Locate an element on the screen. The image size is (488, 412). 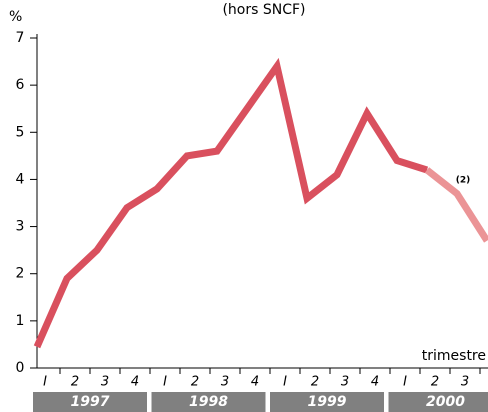
y-tick-label: 6 is located at coordinates (20, 85).